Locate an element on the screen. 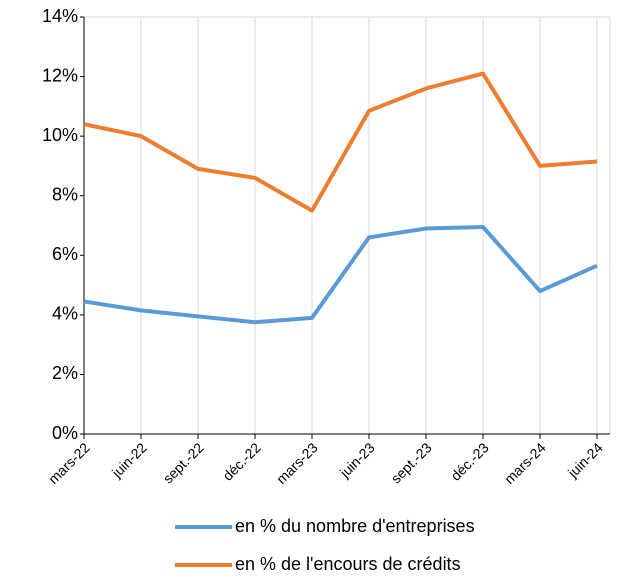 This screenshot has width=618, height=585. x-tick-label: juin-23 is located at coordinates (357, 460).